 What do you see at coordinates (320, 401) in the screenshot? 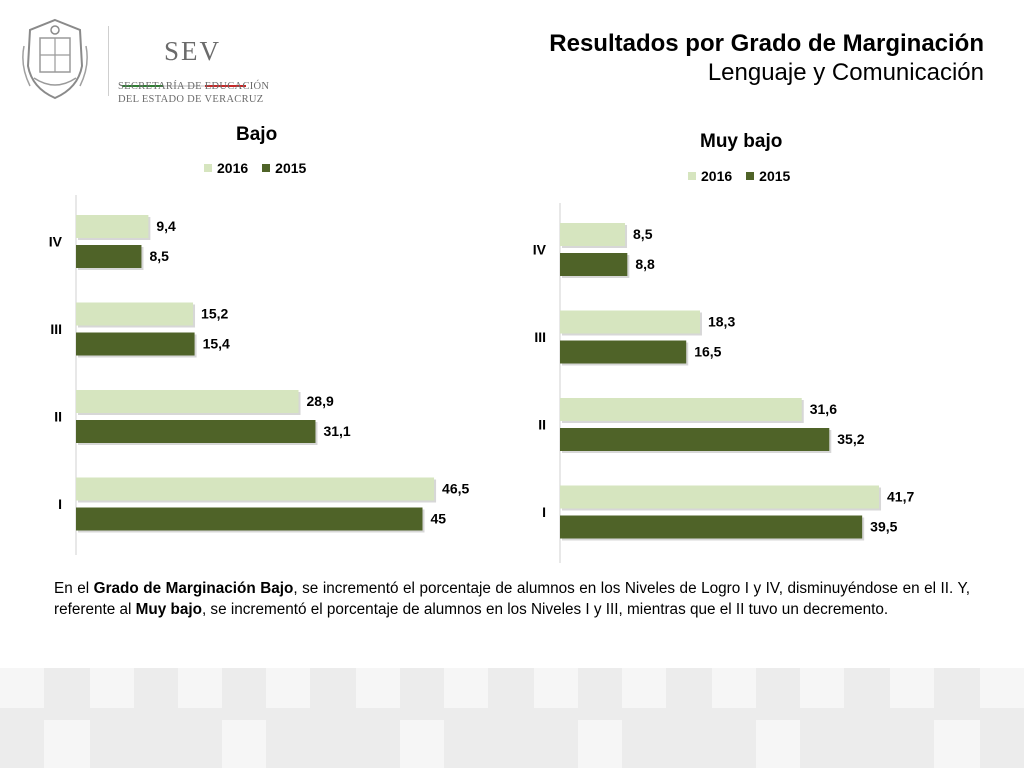
I see `data-label-2016-II: 28,9` at bounding box center [320, 401].